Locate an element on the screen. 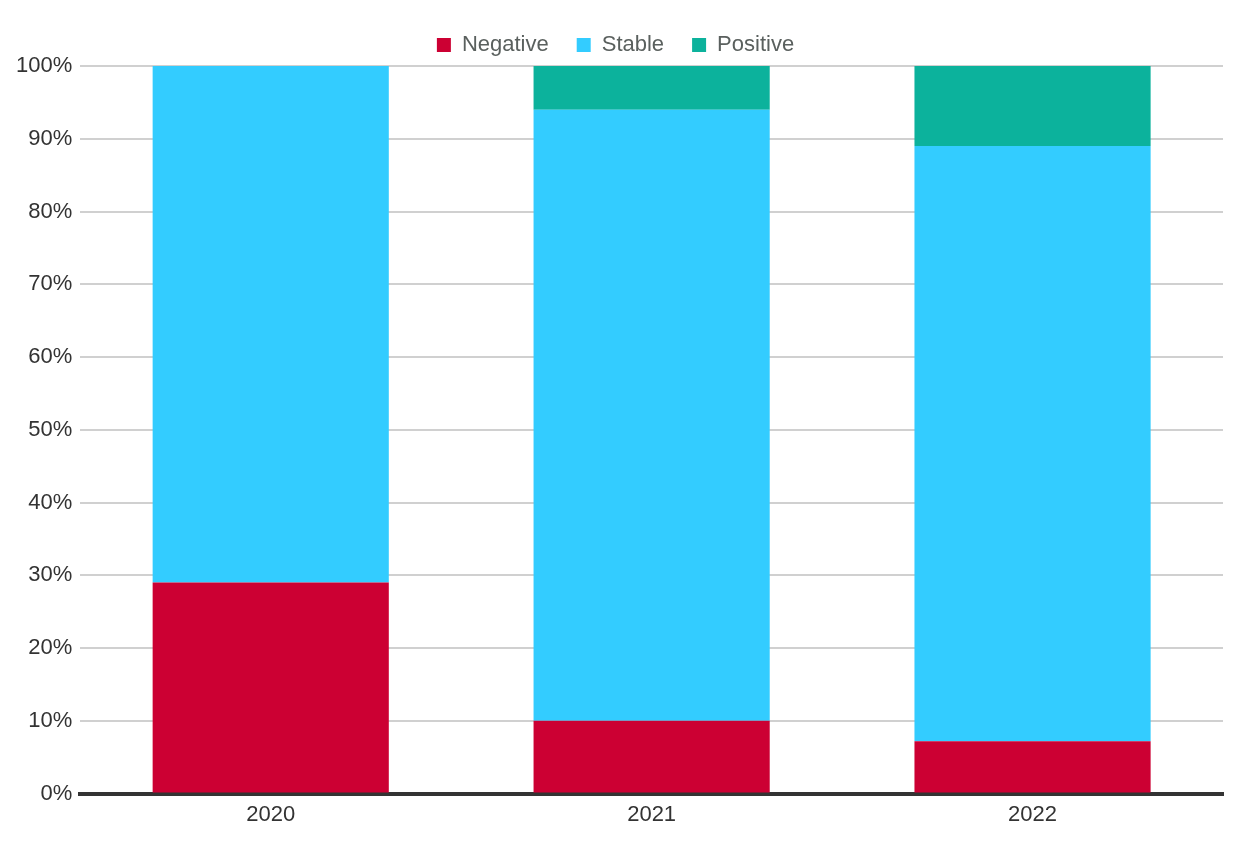  legend-label: Positive is located at coordinates (756, 44).